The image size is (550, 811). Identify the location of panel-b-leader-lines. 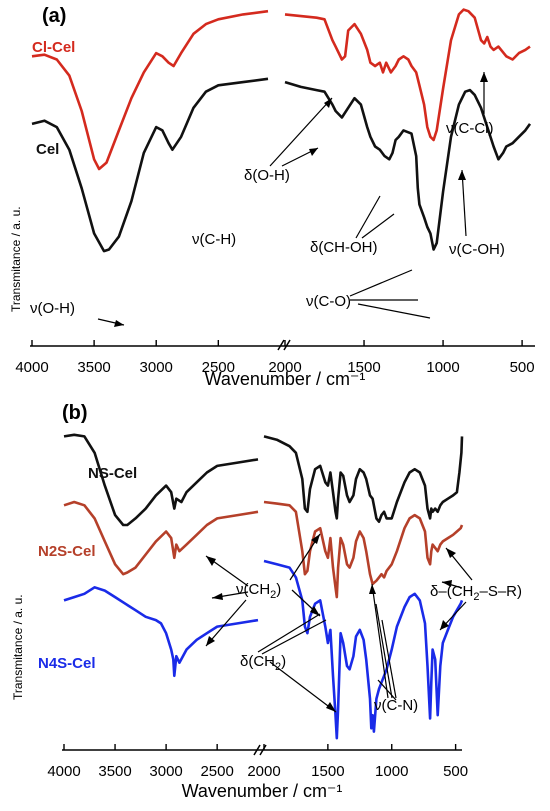
(339, 623).